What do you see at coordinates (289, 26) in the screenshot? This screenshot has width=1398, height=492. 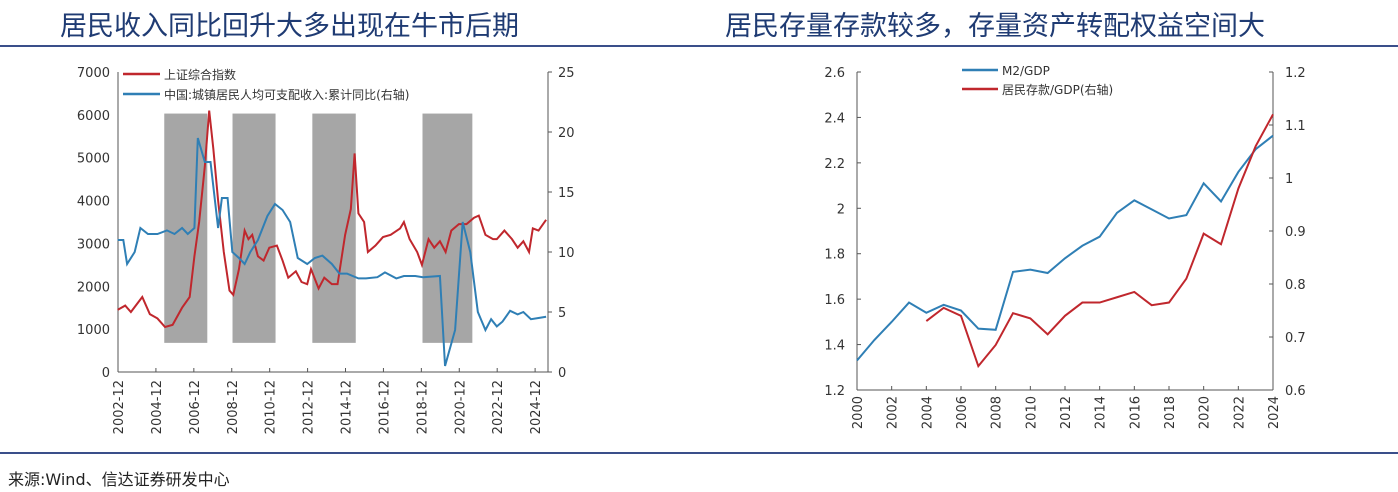 I see `left-chart-title: 居民收入同比回升大多出现在牛市后期` at bounding box center [289, 26].